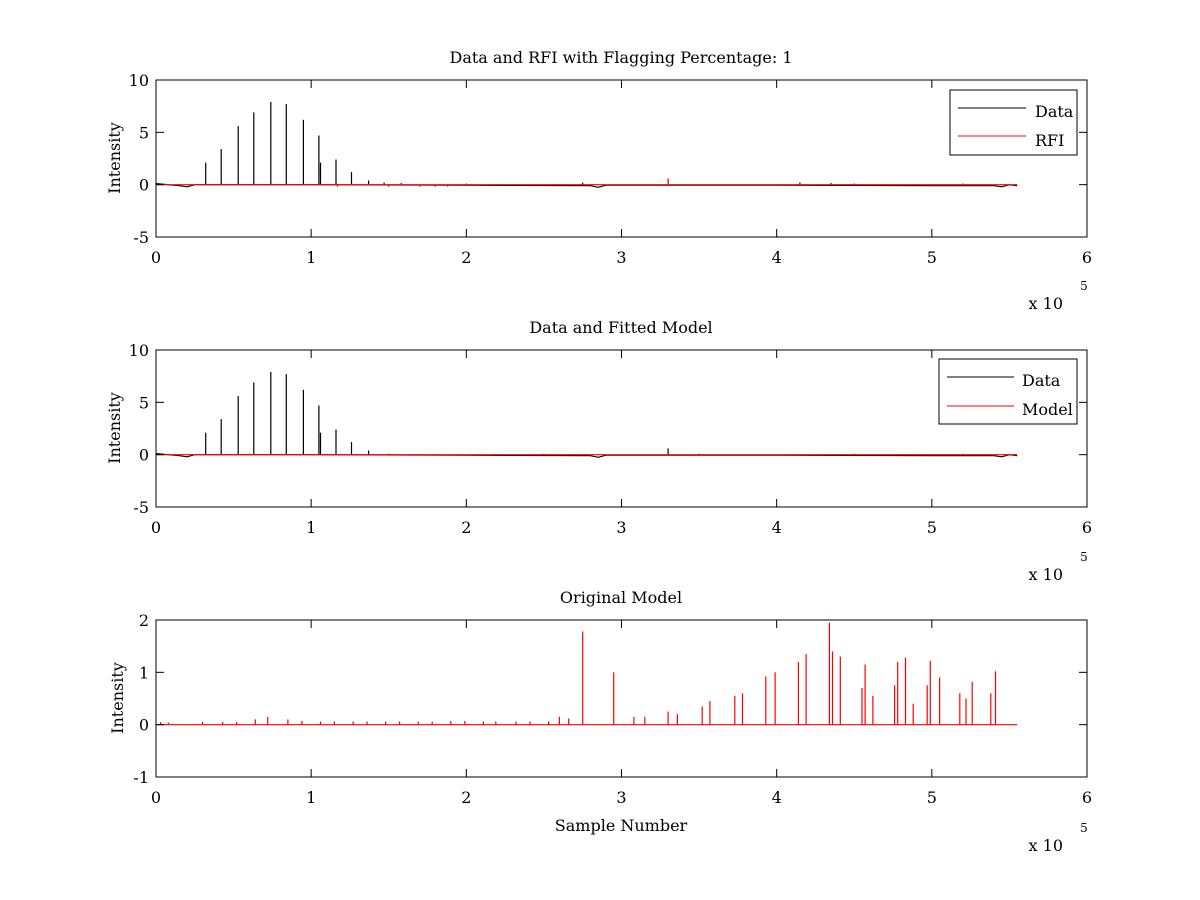  Describe the element at coordinates (1084, 557) in the screenshot. I see `subplot-fitted-exponent-power: 5` at that location.